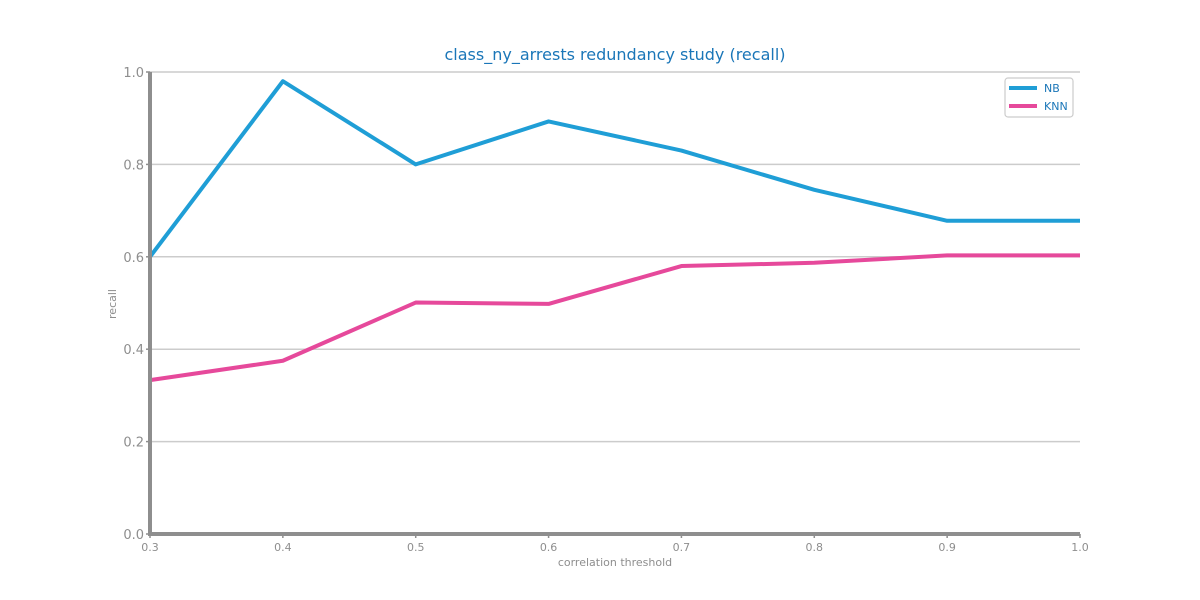 This screenshot has height=600, width=1200. I want to click on x-tick-label: 0.7, so click(682, 547).